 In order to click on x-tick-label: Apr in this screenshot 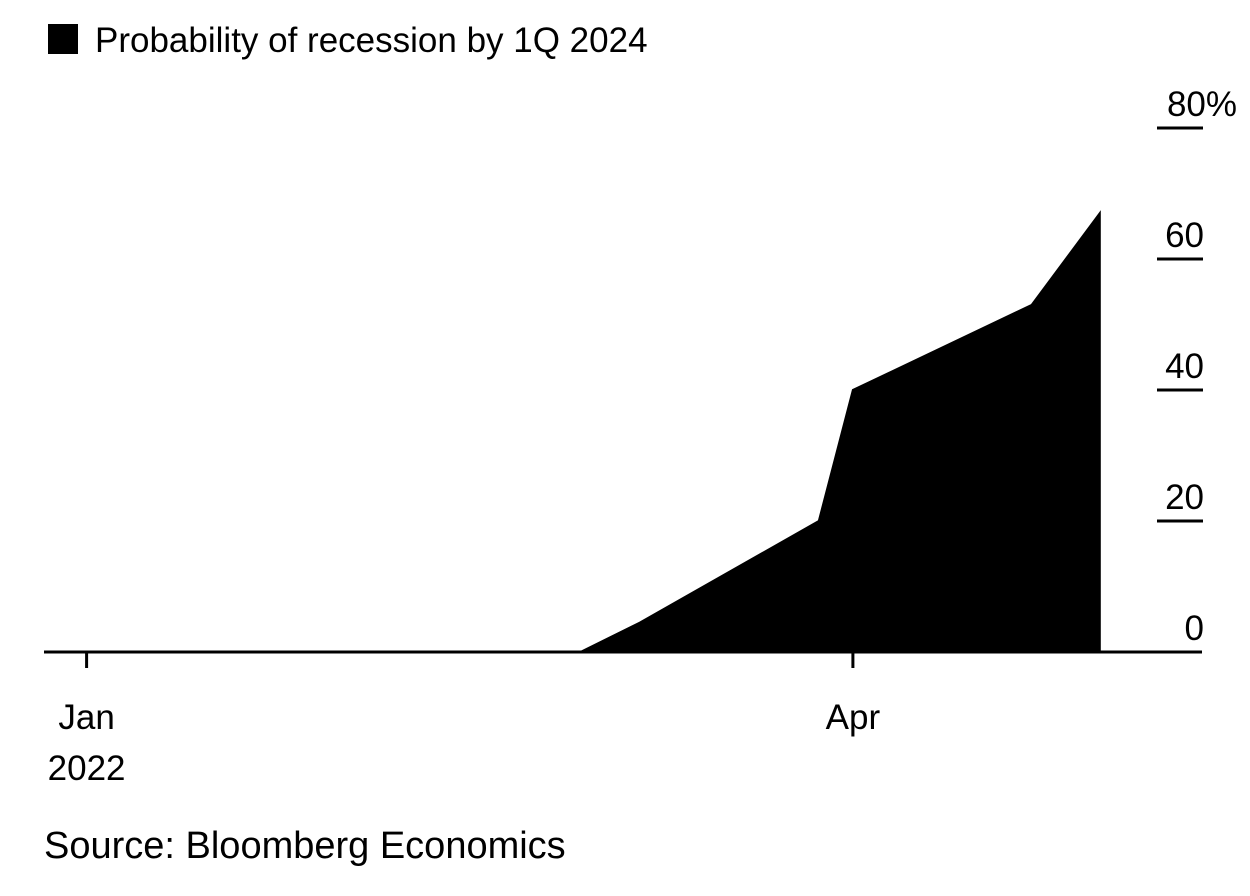, I will do `click(853, 717)`.